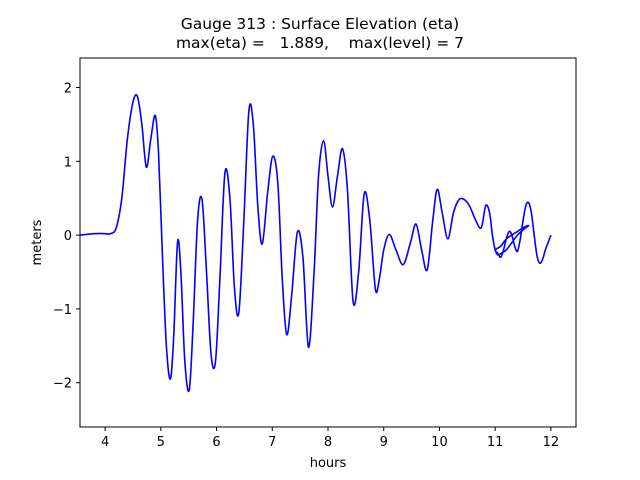  What do you see at coordinates (37, 242) in the screenshot?
I see `y-axis-label: meters` at bounding box center [37, 242].